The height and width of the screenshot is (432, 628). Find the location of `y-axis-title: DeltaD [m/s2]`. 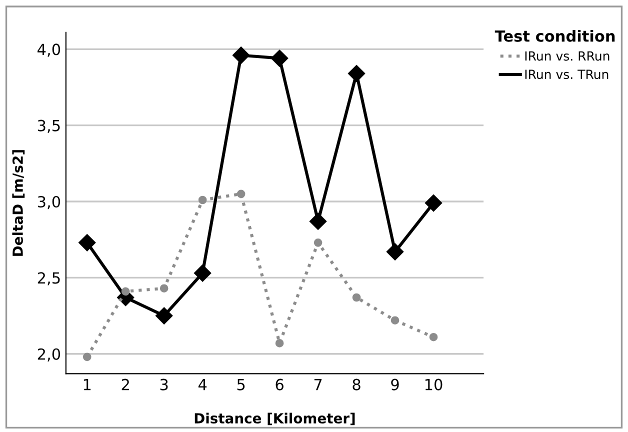

y-axis-title: DeltaD [m/s2] is located at coordinates (18, 203).